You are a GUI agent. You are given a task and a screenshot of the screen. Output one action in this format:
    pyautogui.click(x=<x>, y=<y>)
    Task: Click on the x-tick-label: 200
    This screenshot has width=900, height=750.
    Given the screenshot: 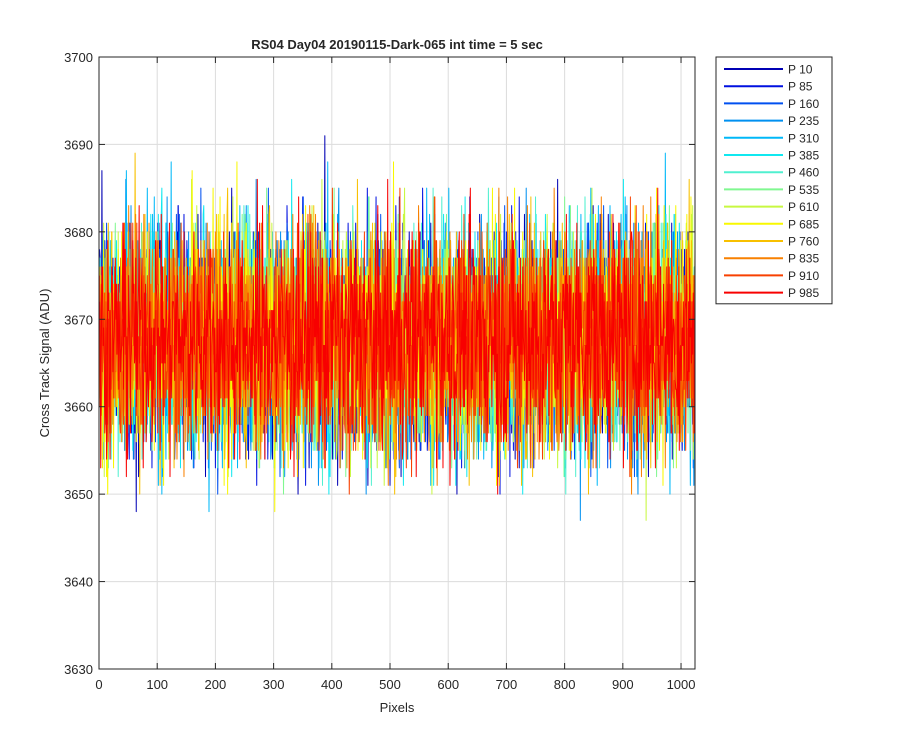 What is the action you would take?
    pyautogui.click(x=216, y=684)
    